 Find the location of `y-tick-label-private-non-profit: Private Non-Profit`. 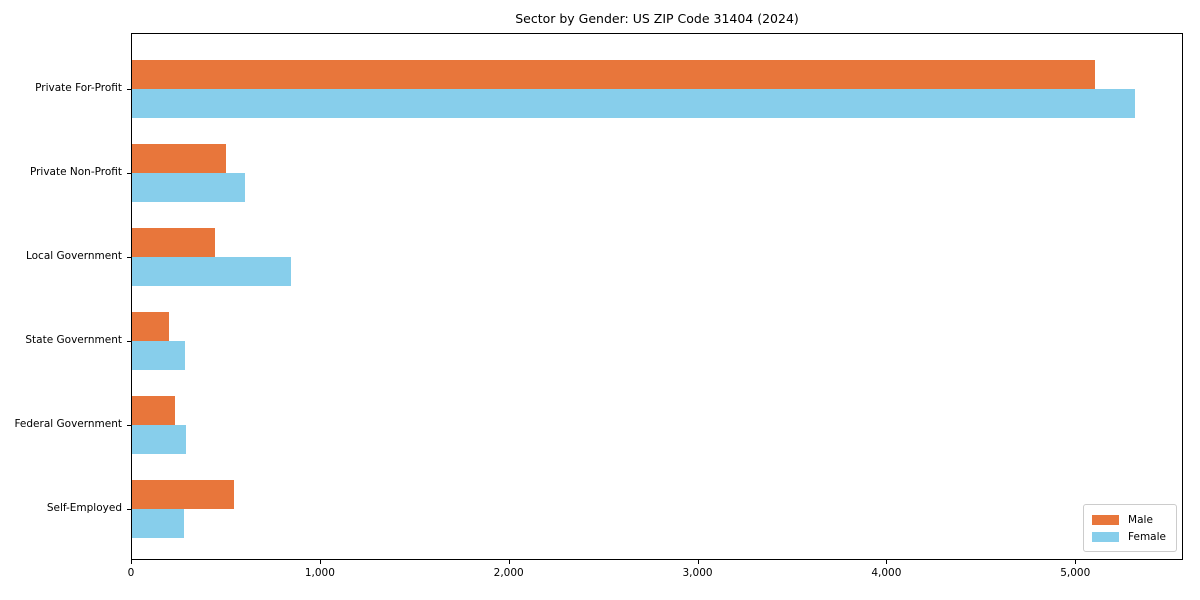

y-tick-label-private-non-profit: Private Non-Profit is located at coordinates (75, 172).